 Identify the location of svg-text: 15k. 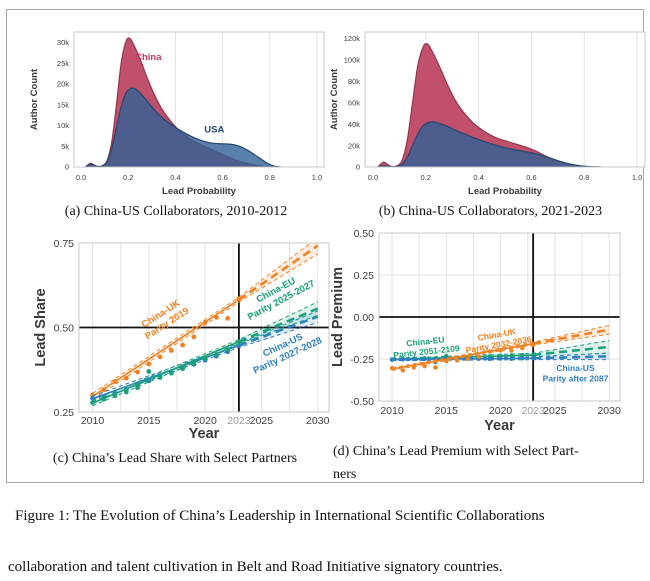
(63, 104).